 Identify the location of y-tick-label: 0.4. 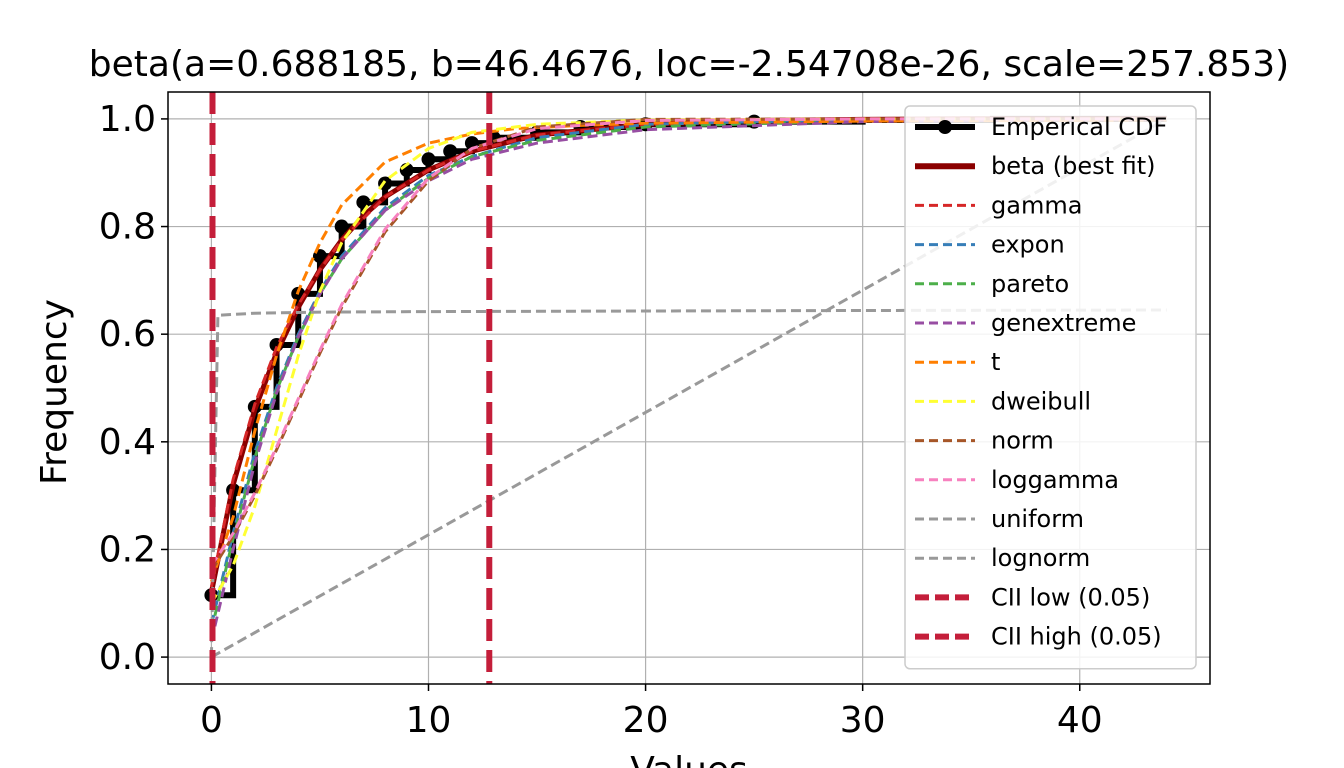
(127, 442).